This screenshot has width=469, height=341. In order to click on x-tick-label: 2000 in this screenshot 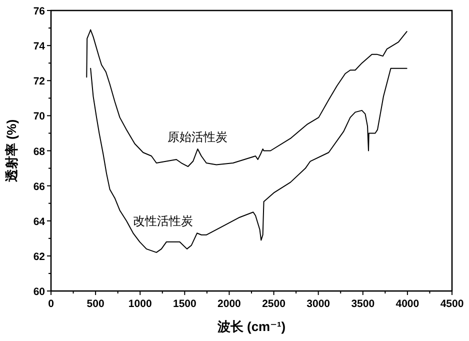, I will do `click(230, 304)`.